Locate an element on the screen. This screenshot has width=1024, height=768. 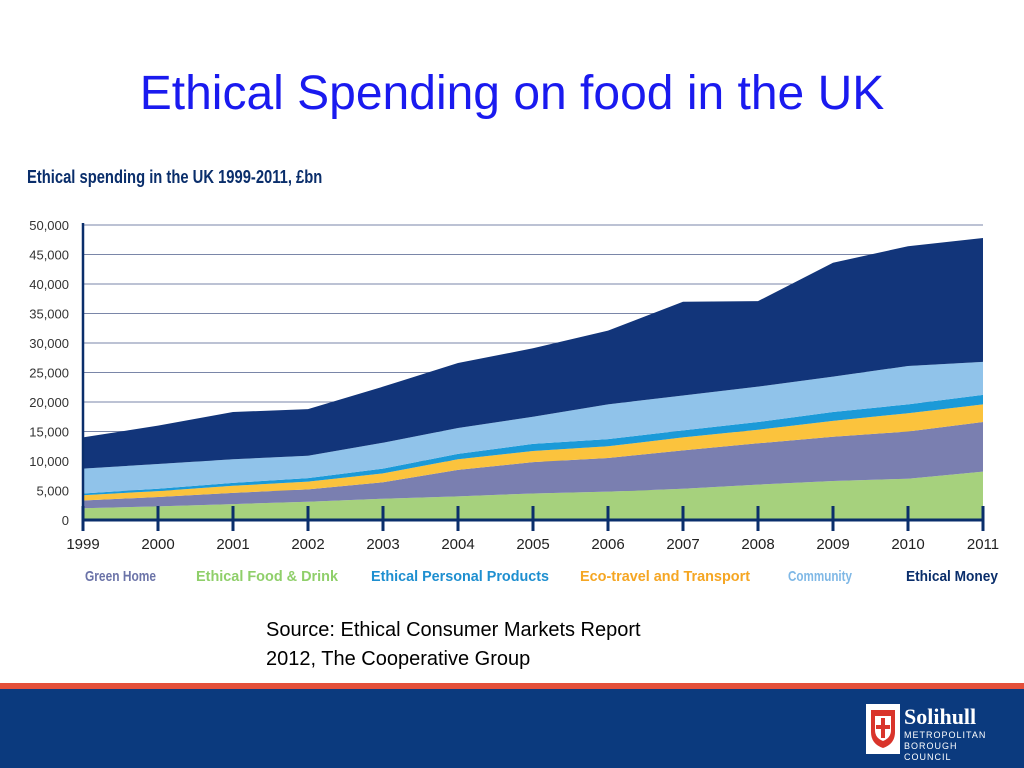
x-tick-label: 2000 is located at coordinates (157, 544).